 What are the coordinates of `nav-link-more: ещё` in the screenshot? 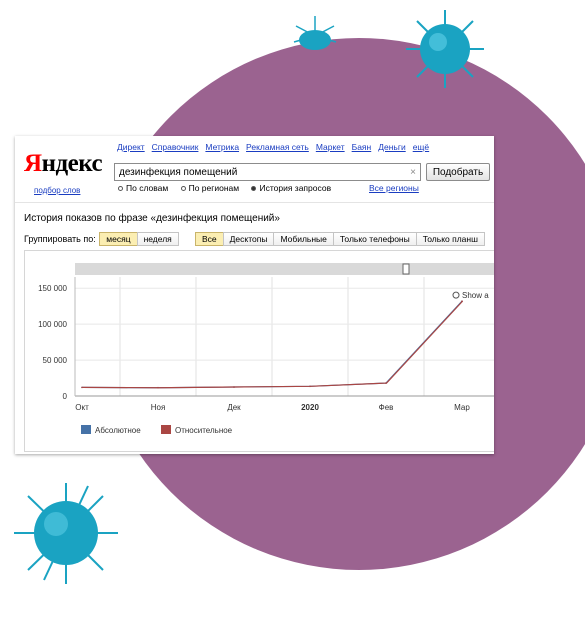 It's located at (421, 147).